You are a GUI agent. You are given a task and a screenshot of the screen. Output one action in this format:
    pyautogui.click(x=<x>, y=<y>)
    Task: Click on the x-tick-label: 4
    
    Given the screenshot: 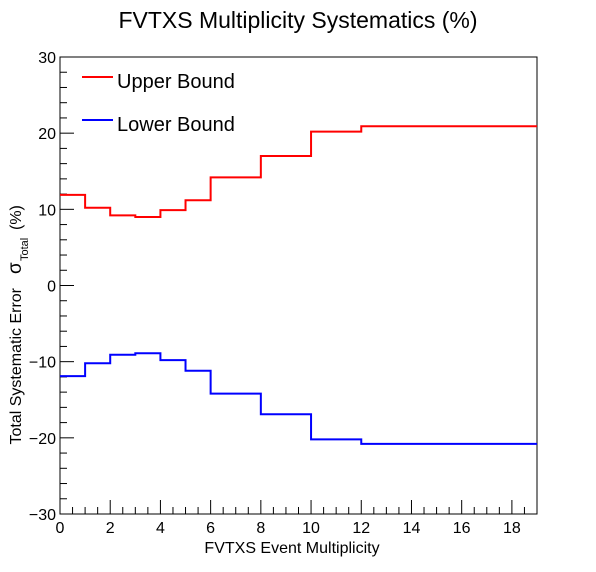 What is the action you would take?
    pyautogui.click(x=160, y=528)
    